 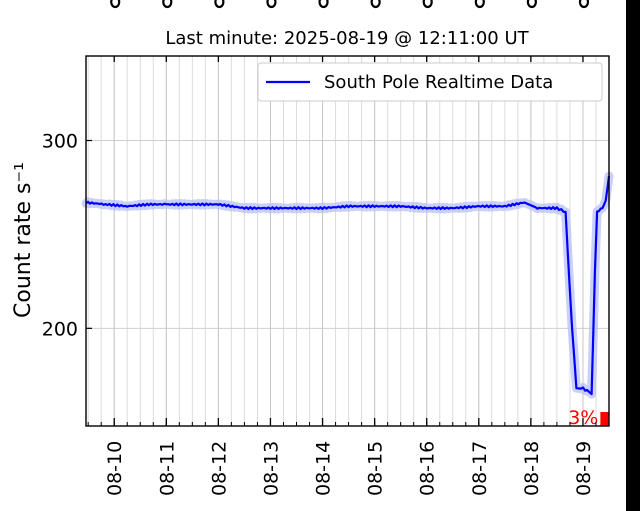 I want to click on x-tick-label: 08-12, so click(x=219, y=468).